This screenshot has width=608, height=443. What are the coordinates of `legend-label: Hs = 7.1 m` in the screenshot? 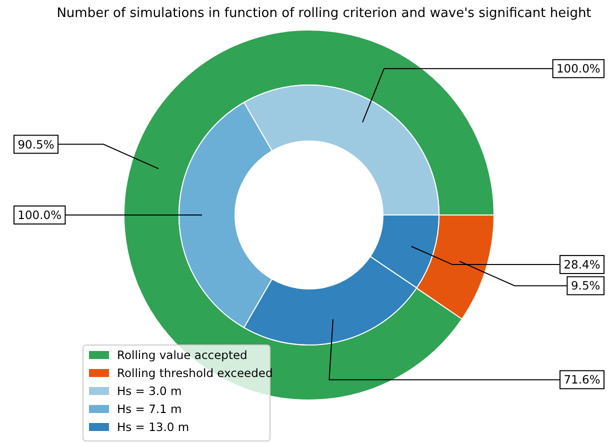 It's located at (149, 409).